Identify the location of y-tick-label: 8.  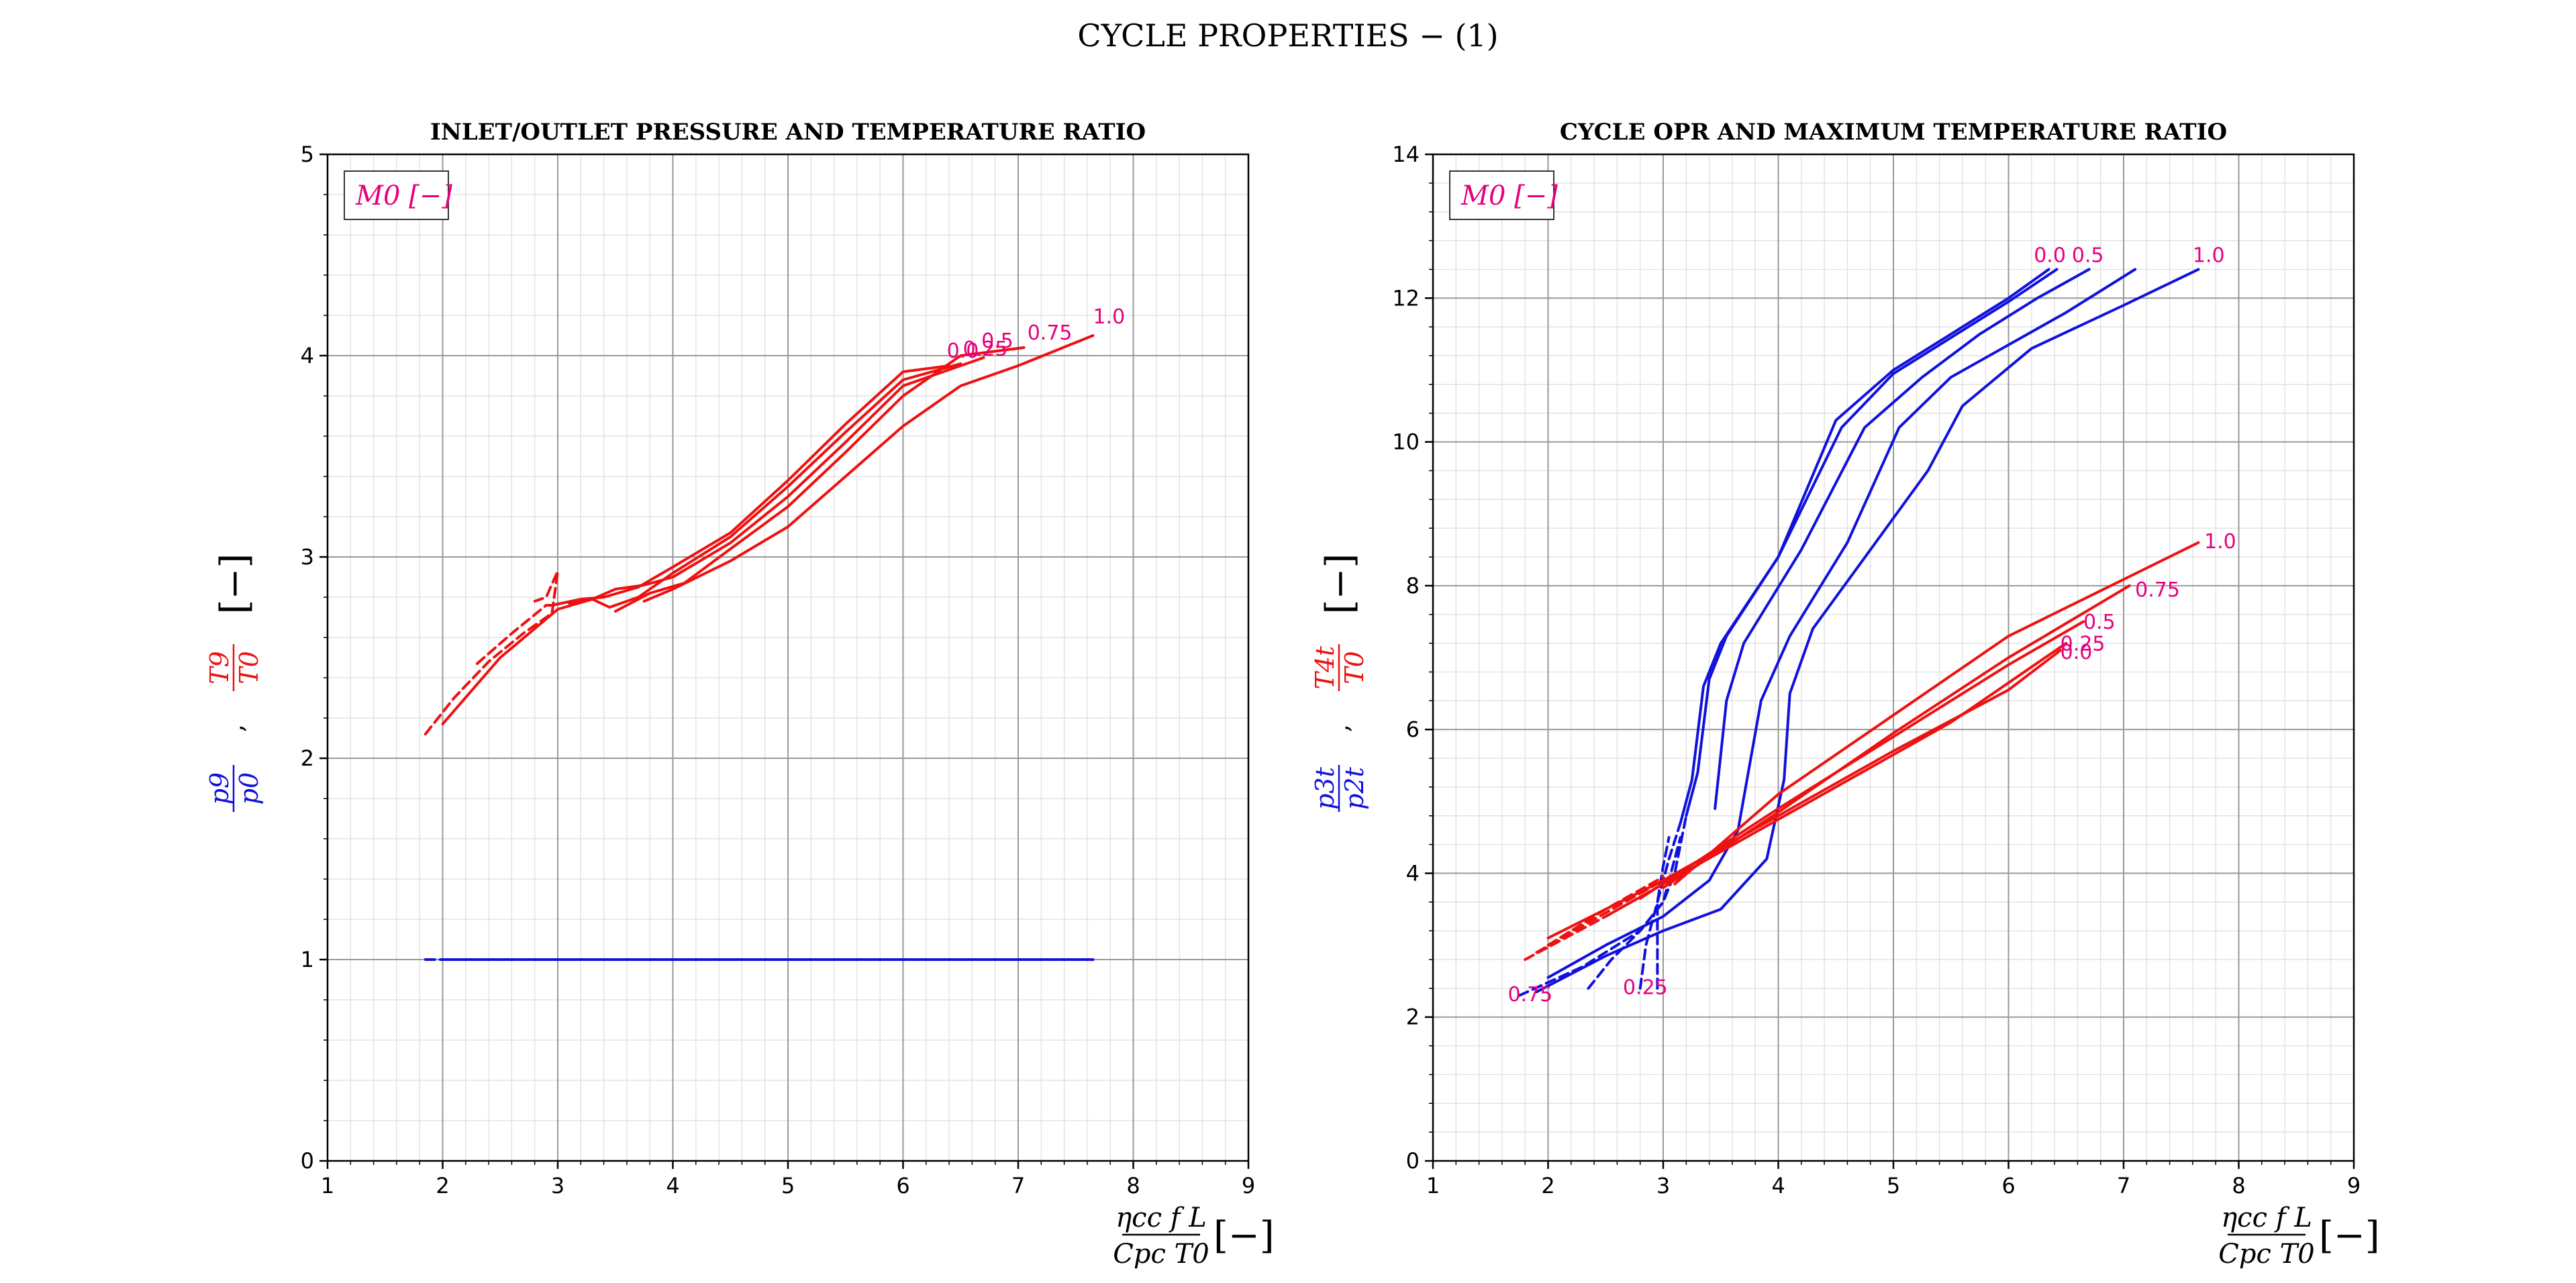
(1413, 586).